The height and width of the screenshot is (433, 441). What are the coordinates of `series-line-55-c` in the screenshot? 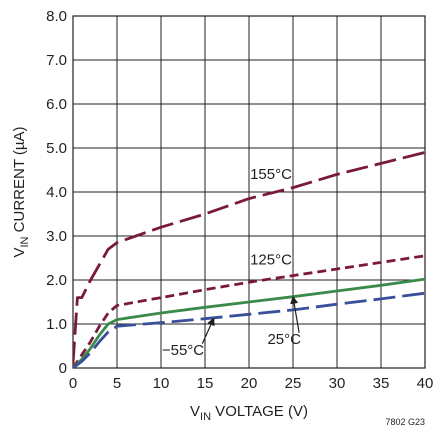 It's located at (249, 329).